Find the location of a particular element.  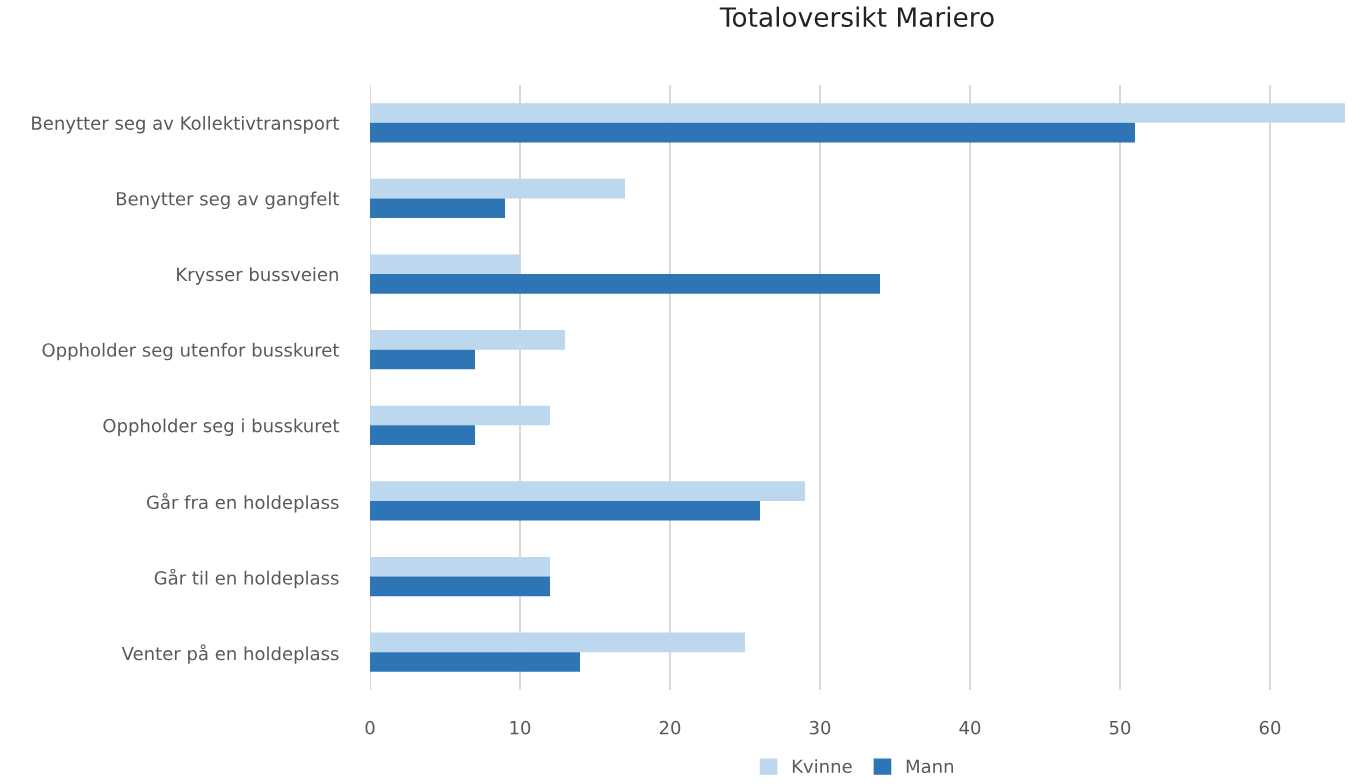

y-tick-label: Går fra en holdeplass is located at coordinates (242, 503).